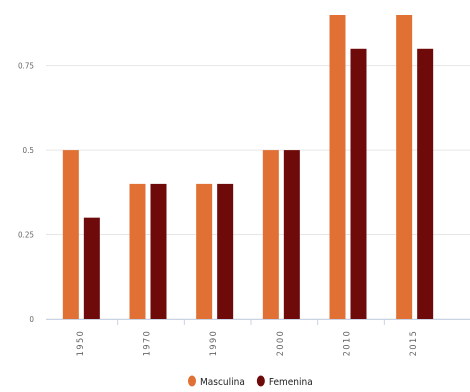 The height and width of the screenshot is (392, 470). What do you see at coordinates (214, 343) in the screenshot?
I see `x-tick-label: 1990` at bounding box center [214, 343].